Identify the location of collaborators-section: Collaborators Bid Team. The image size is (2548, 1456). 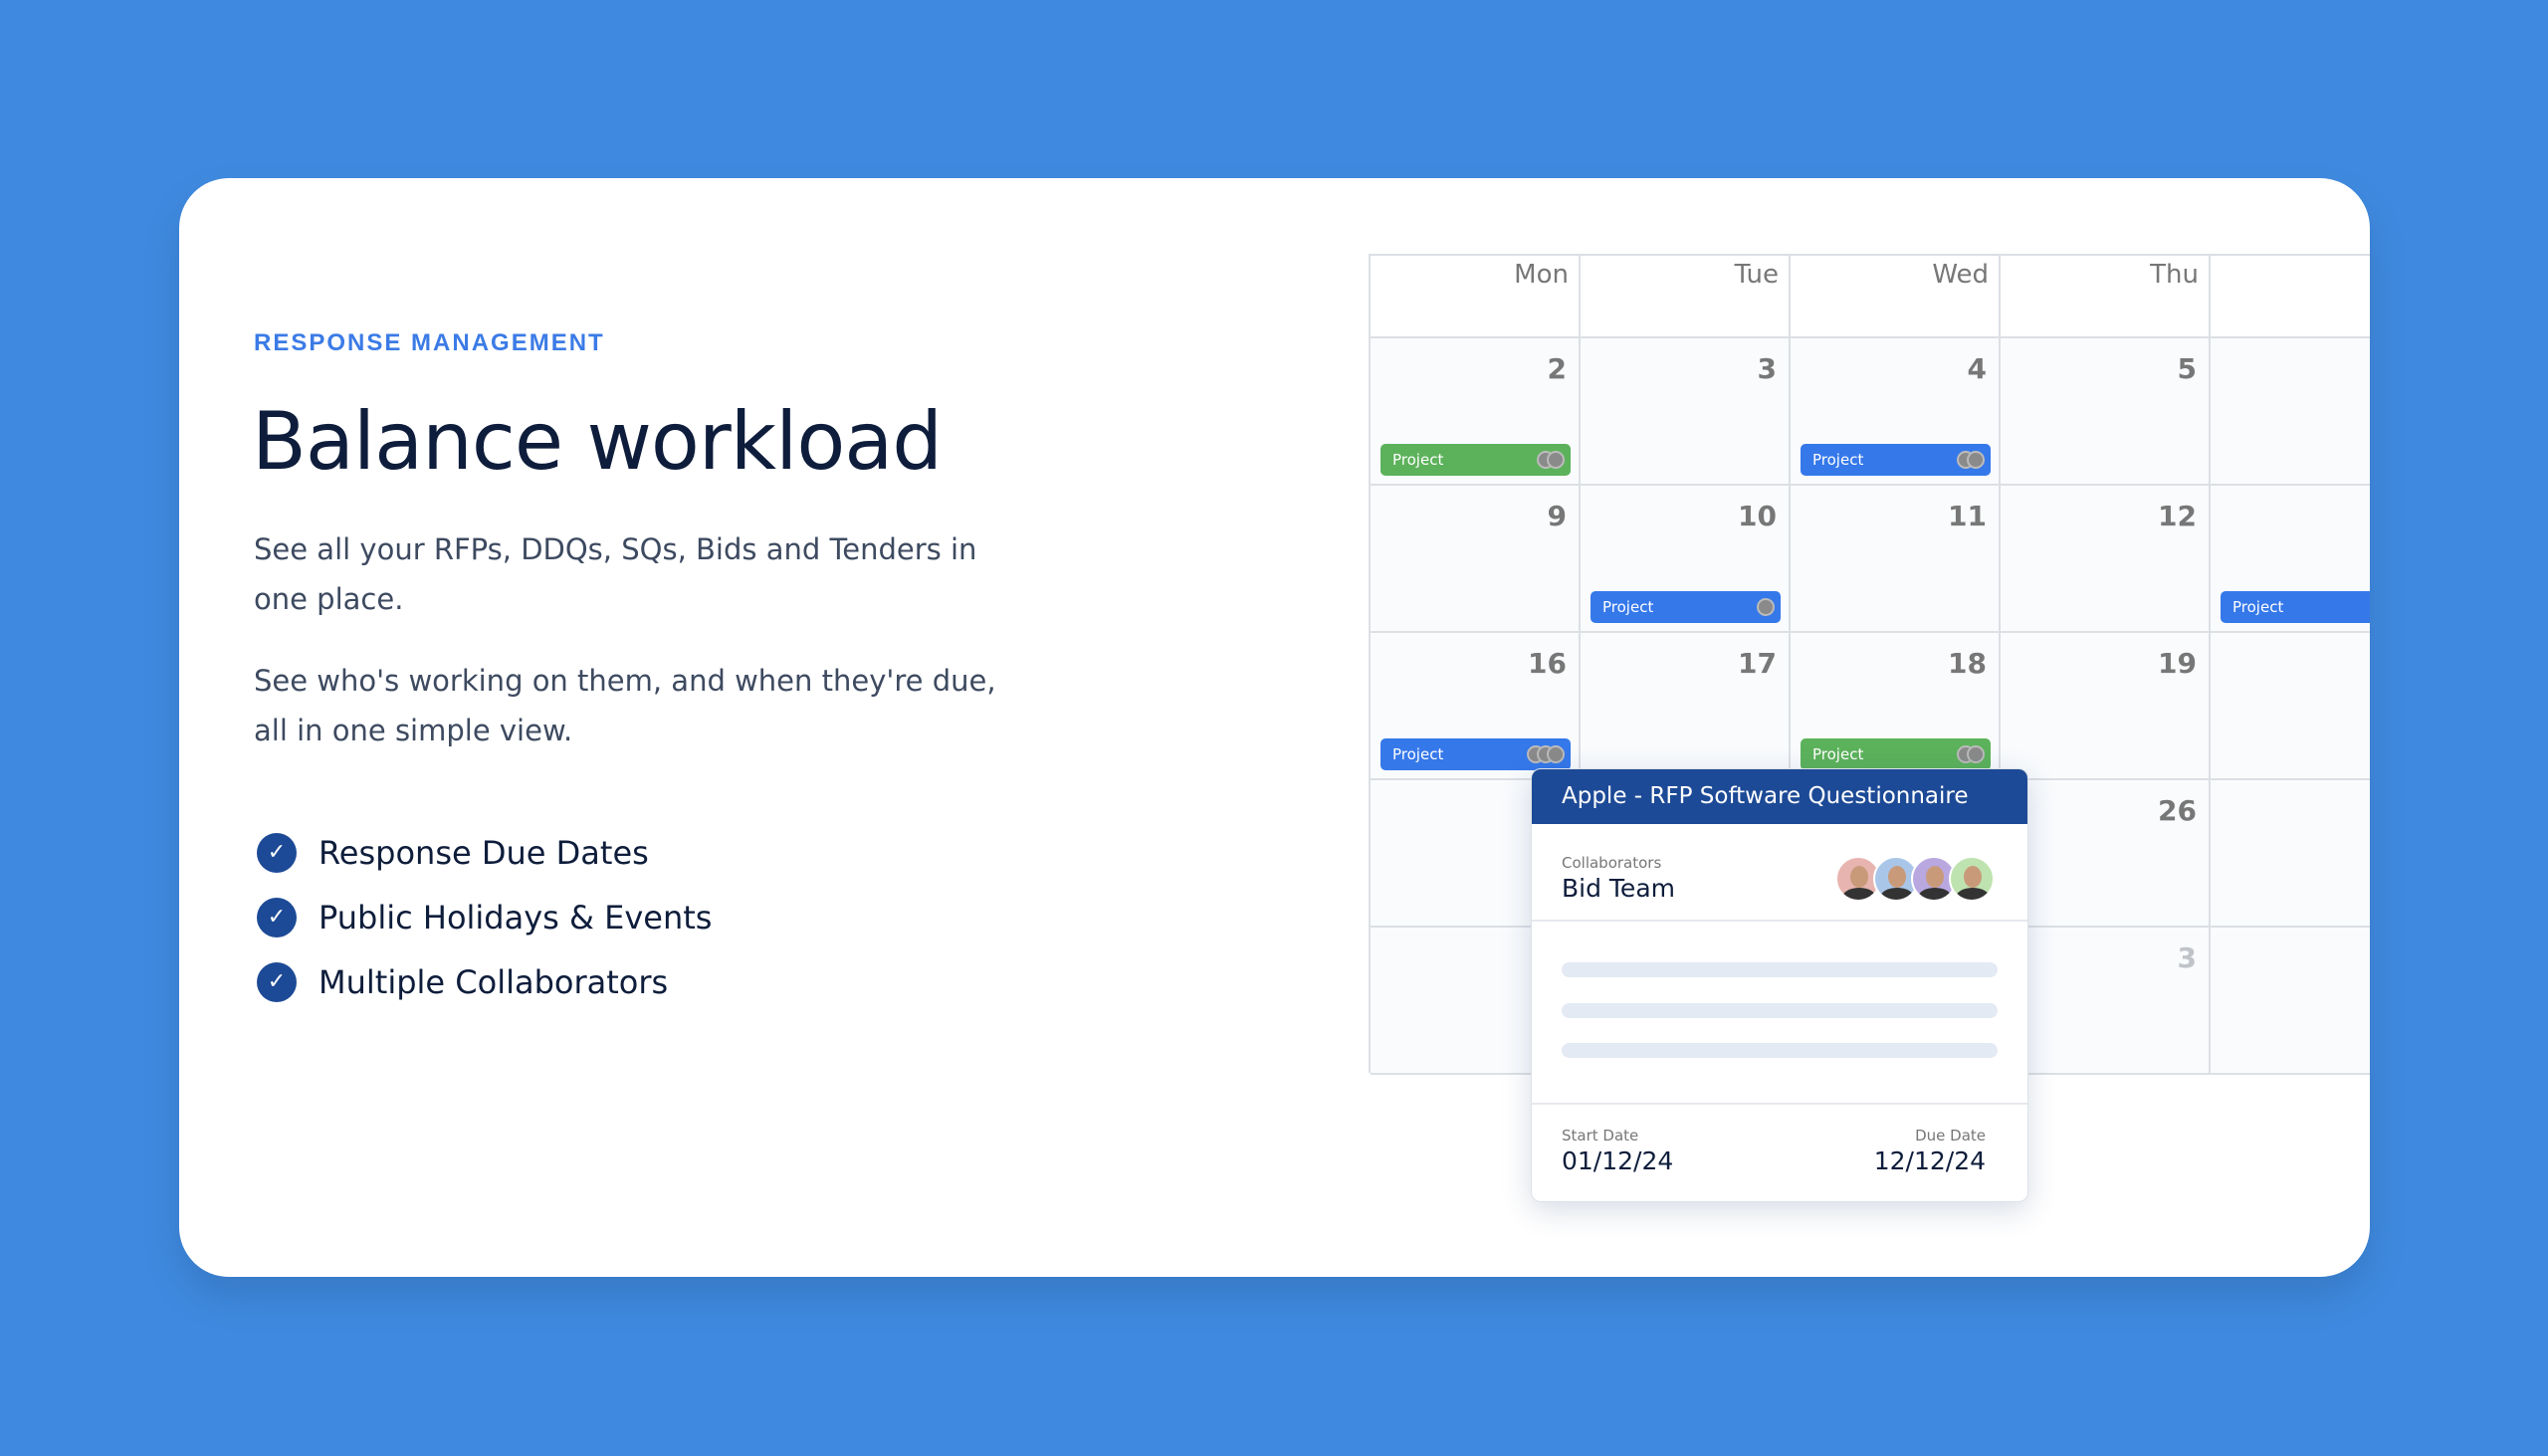
(1779, 873).